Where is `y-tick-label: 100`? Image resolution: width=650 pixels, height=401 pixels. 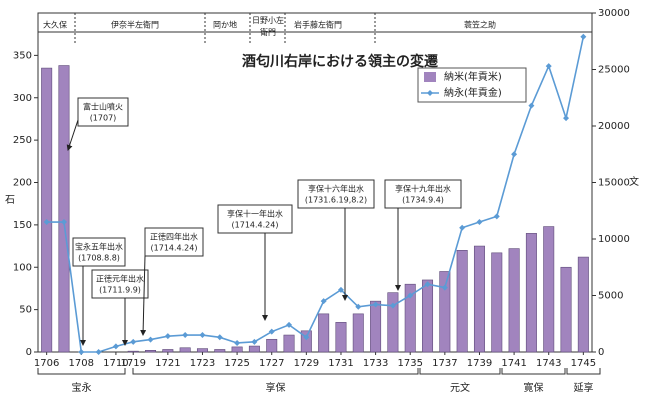
y-tick-label: 100 is located at coordinates (22, 267).